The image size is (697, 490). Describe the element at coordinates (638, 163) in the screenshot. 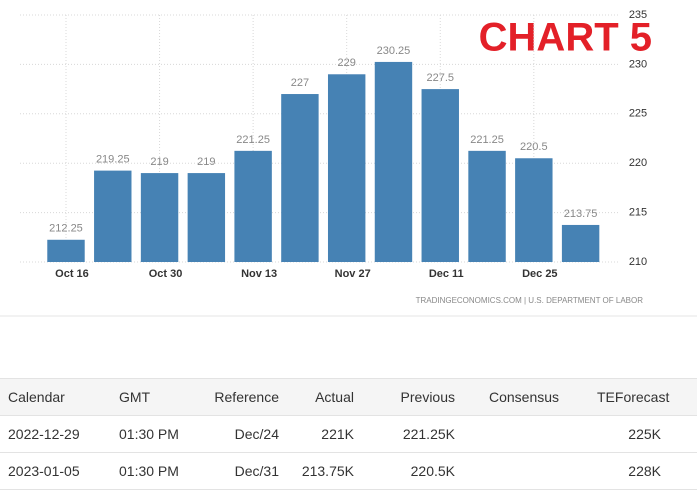

I see `y-tick-label: 220` at that location.